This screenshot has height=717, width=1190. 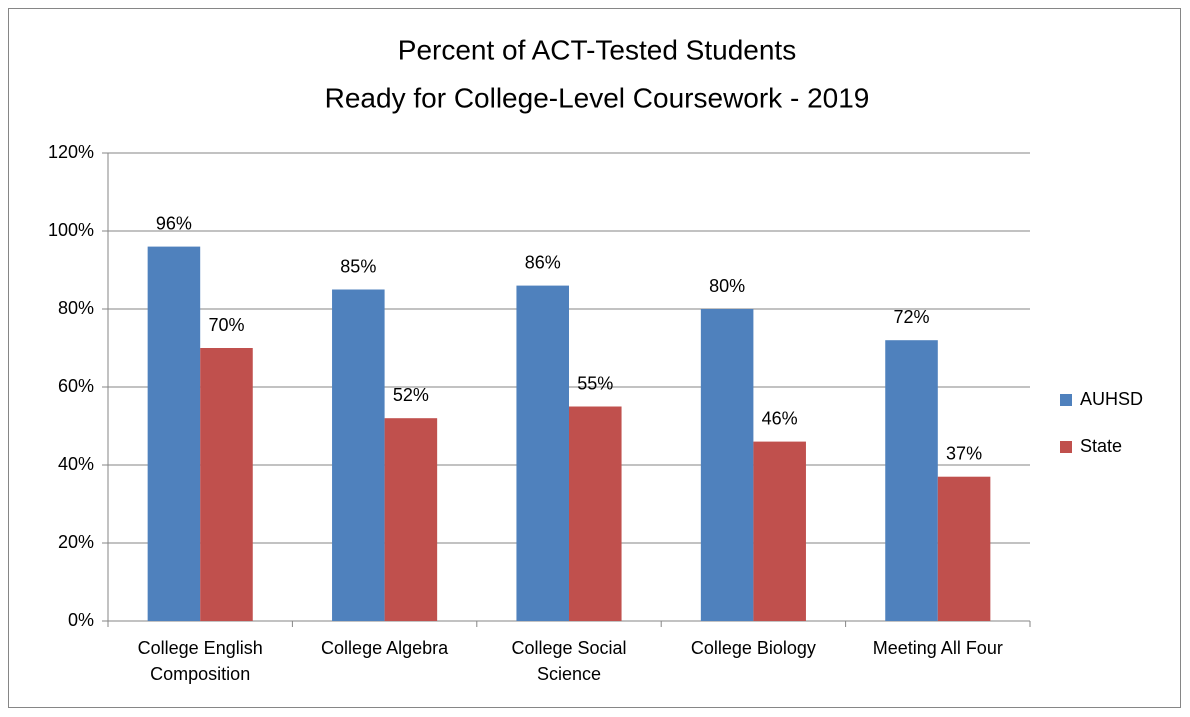 What do you see at coordinates (780, 418) in the screenshot?
I see `data-label: 46%` at bounding box center [780, 418].